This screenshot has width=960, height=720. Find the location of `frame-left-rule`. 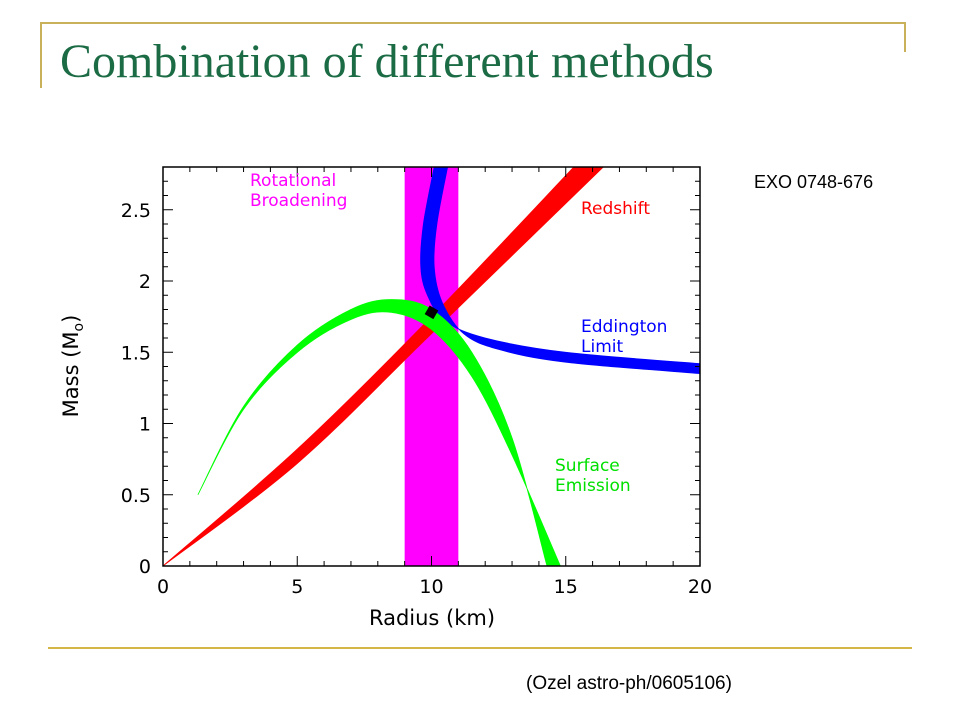

frame-left-rule is located at coordinates (41, 55).